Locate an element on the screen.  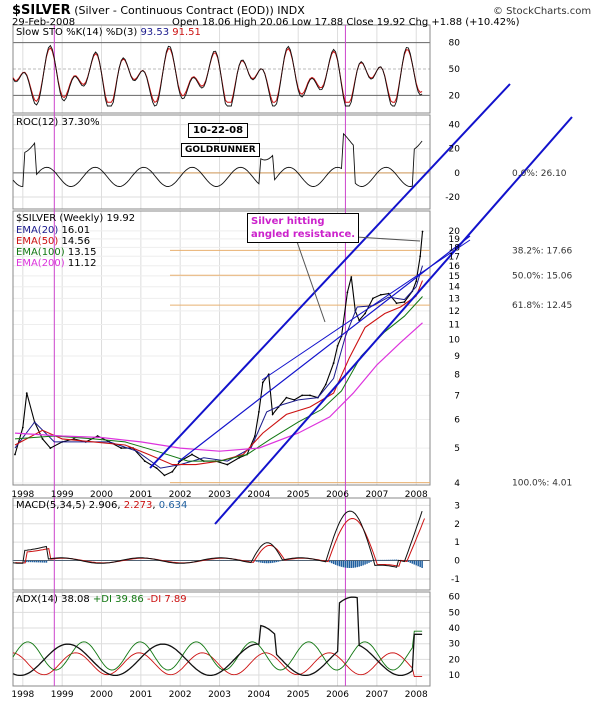
macd-tick: 3 is located at coordinates (457, 506).